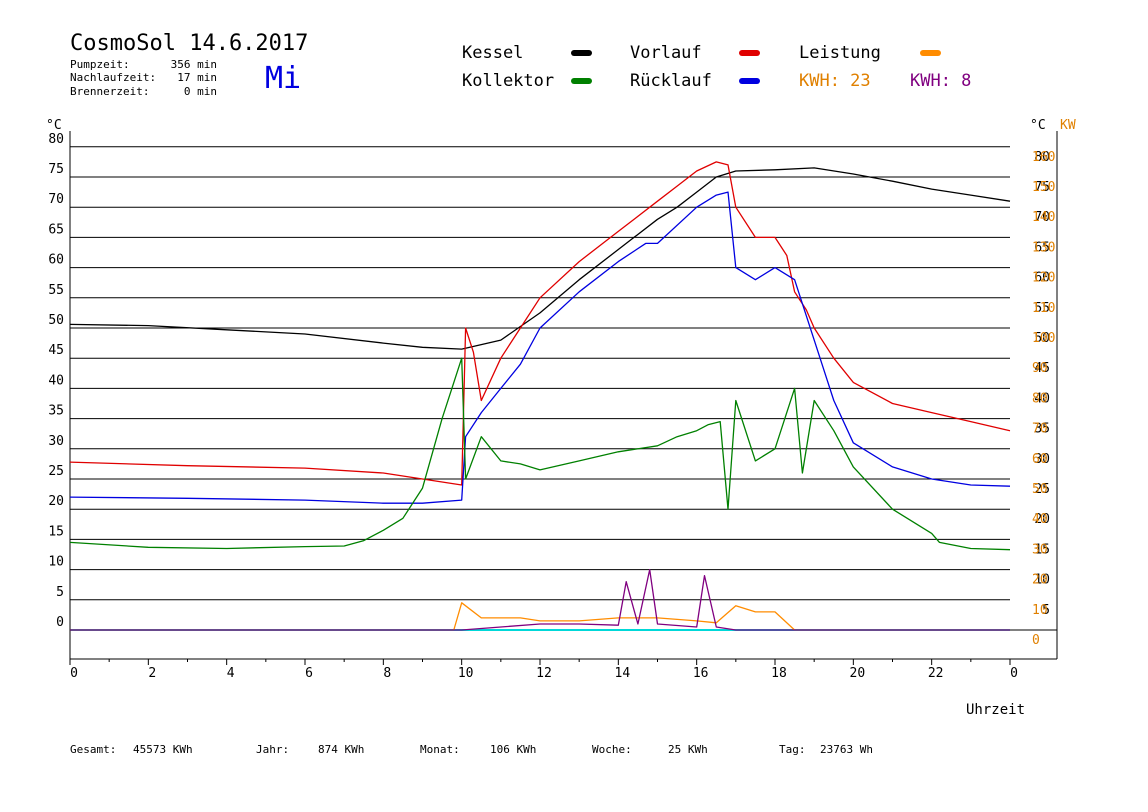 This screenshot has height=812, width=1148. Describe the element at coordinates (200, 91) in the screenshot. I see `stat-brennerzeit-value: 0 min` at that location.